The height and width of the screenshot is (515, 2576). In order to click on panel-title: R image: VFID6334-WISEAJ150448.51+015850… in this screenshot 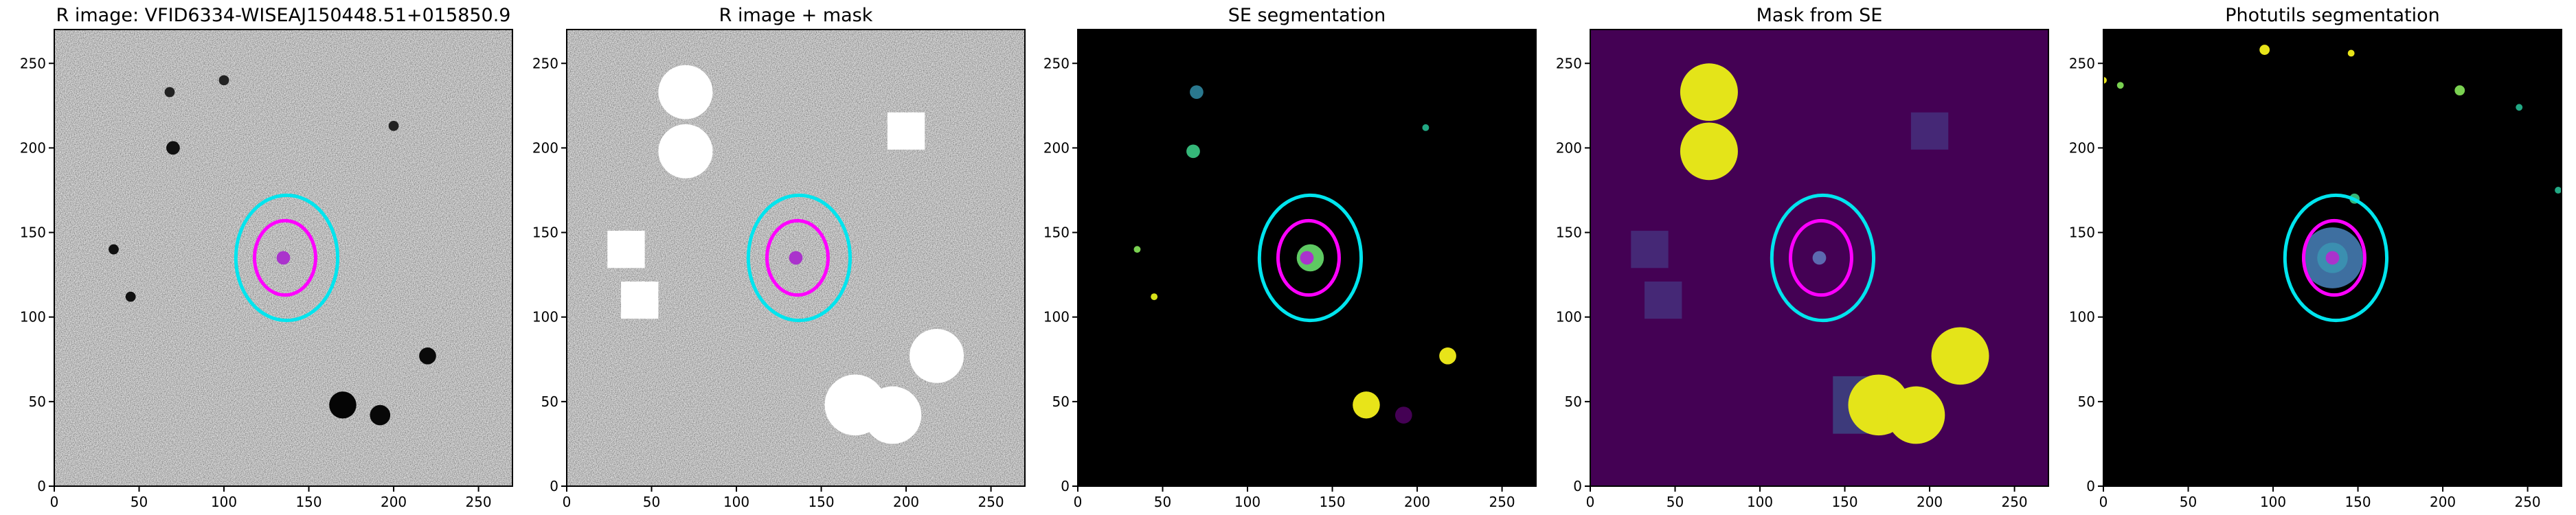, I will do `click(283, 16)`.